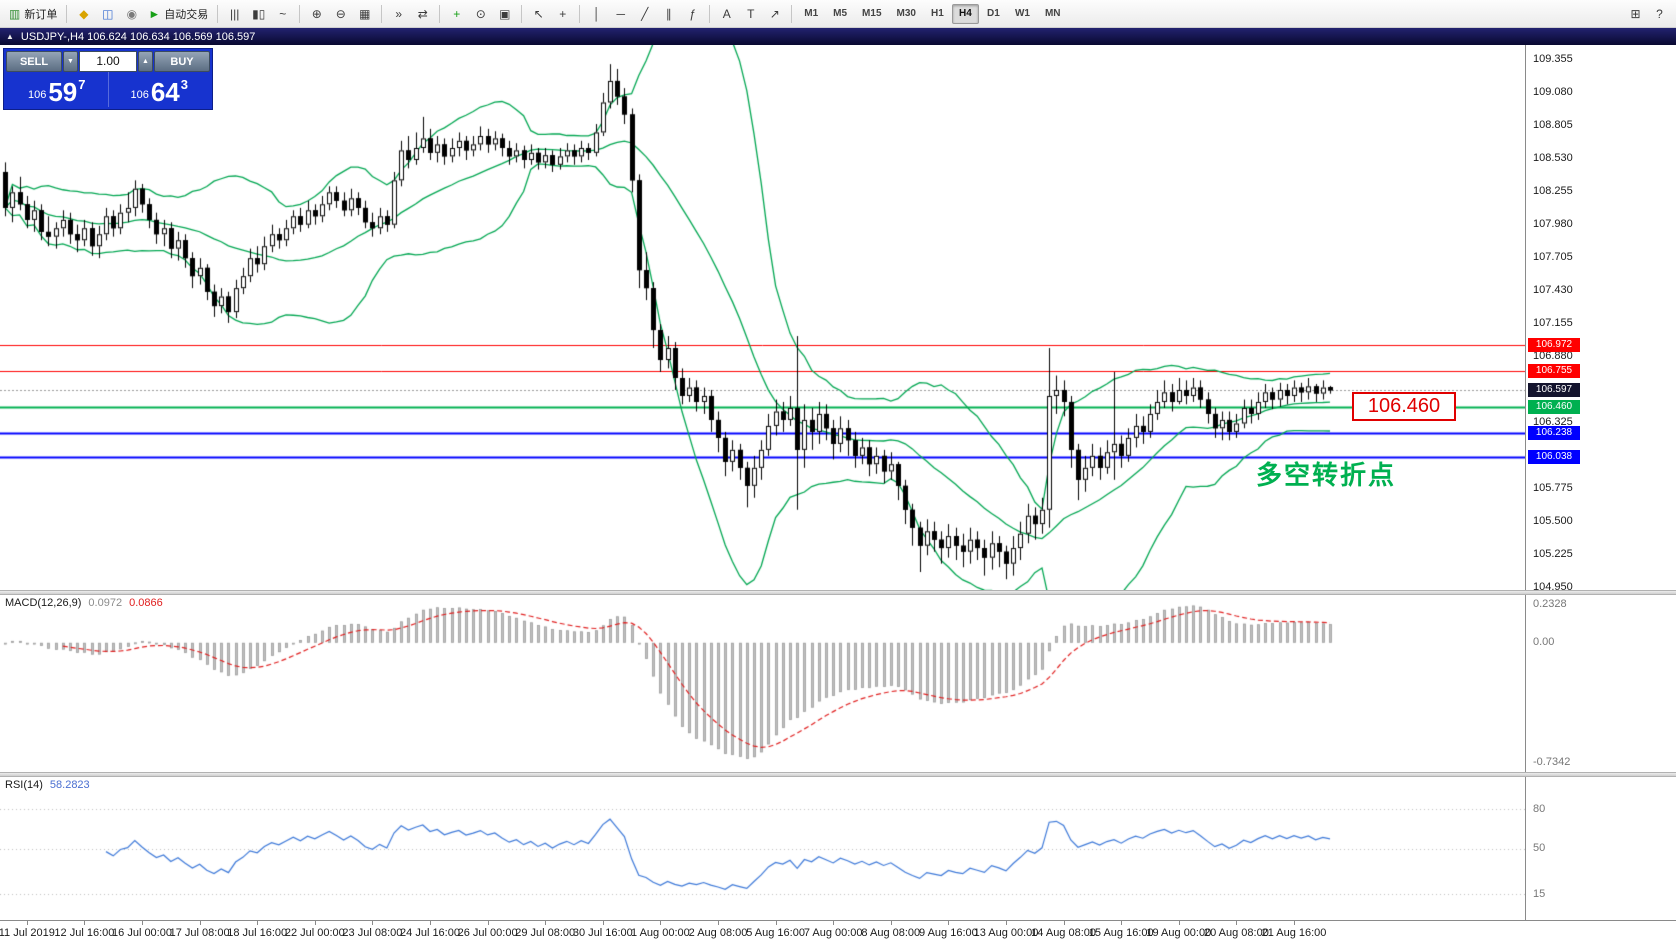 Image resolution: width=1676 pixels, height=946 pixels. I want to click on price-tick-label: 107.980, so click(1553, 224).